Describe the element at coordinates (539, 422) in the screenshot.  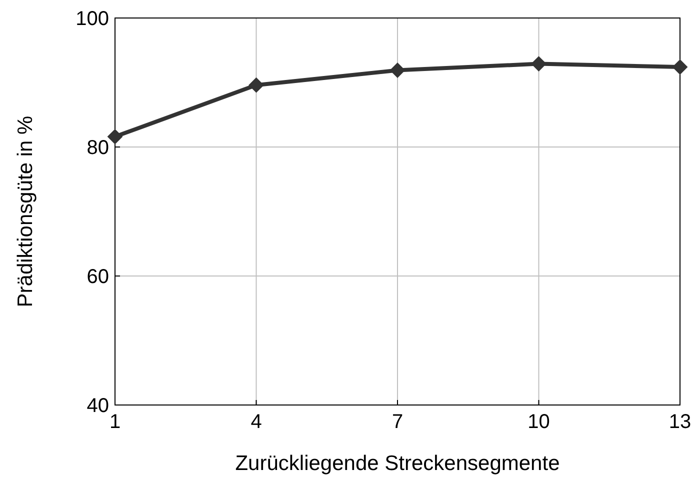
I see `x-tick-label: 10` at that location.